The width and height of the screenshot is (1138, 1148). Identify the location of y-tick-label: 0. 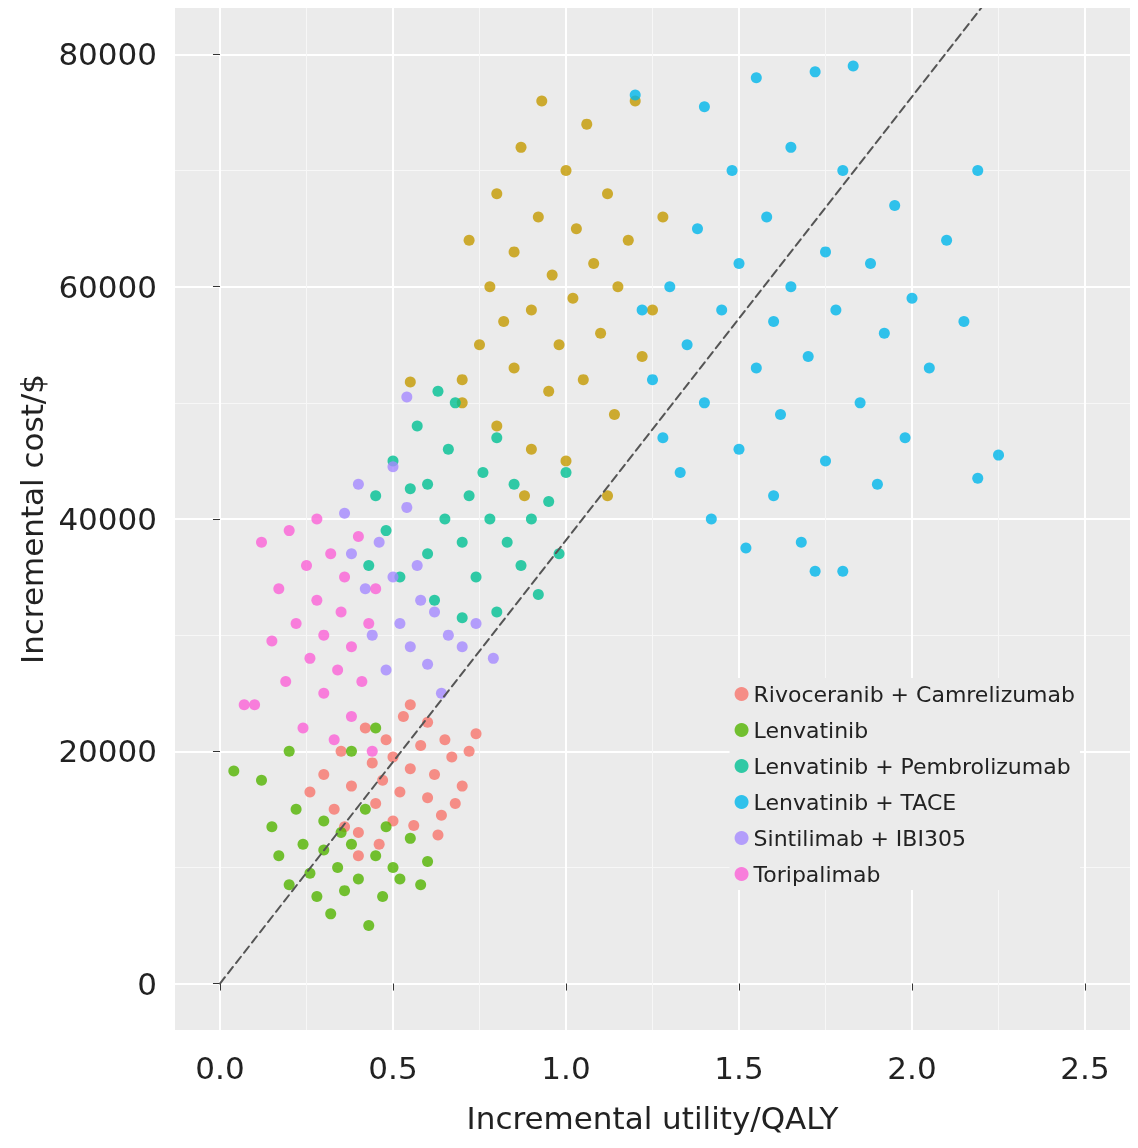
(147, 983).